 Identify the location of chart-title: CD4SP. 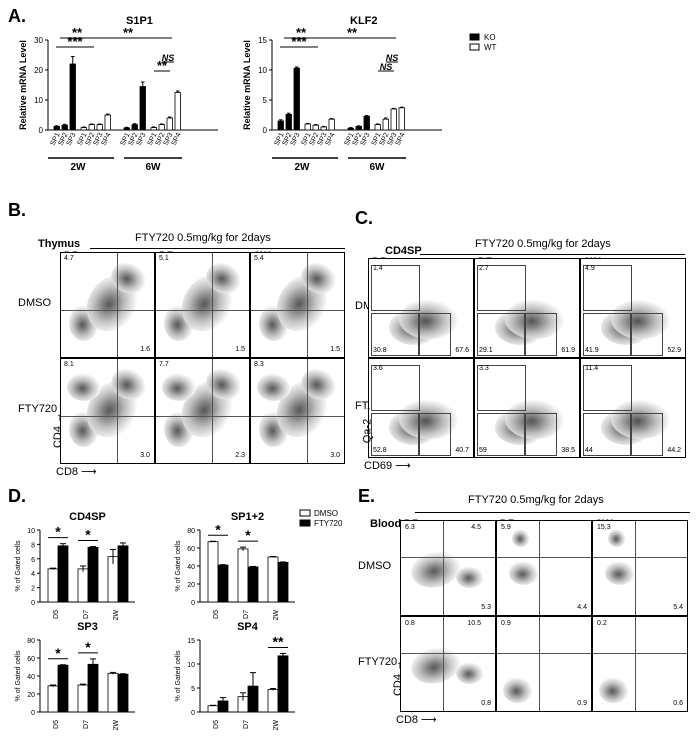
(87, 517).